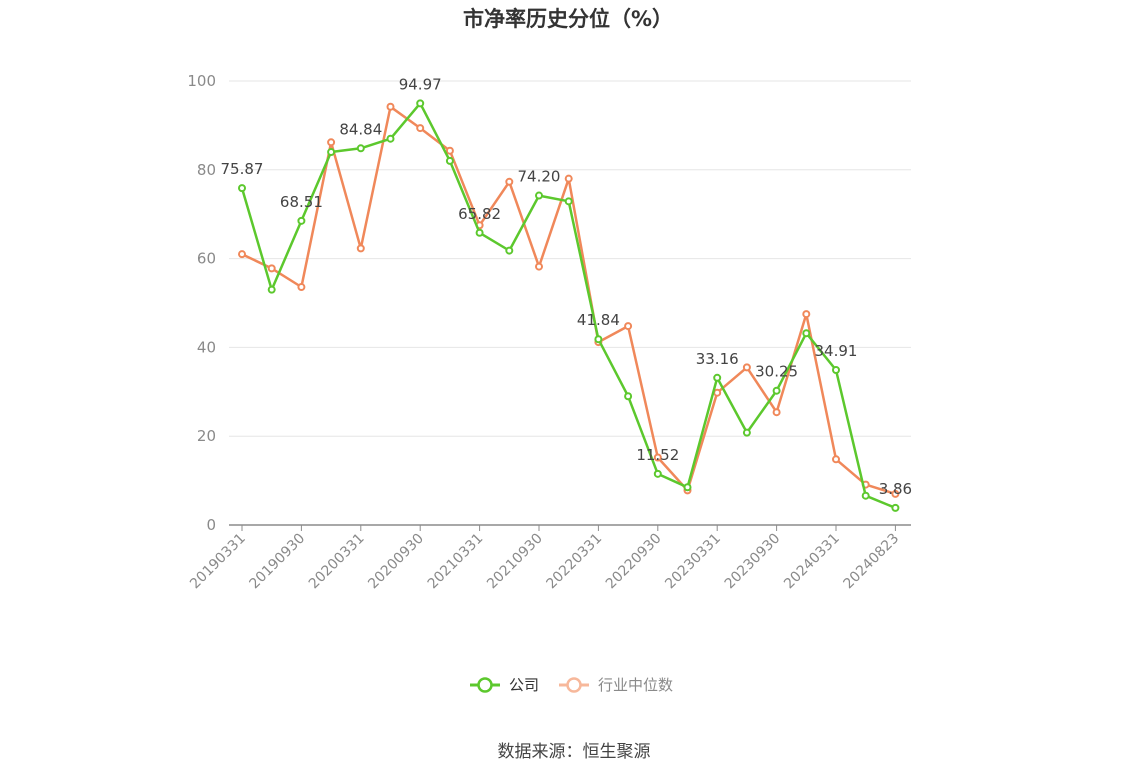 The height and width of the screenshot is (776, 1147). Describe the element at coordinates (812, 562) in the screenshot. I see `x-tick-label: 20240331` at that location.